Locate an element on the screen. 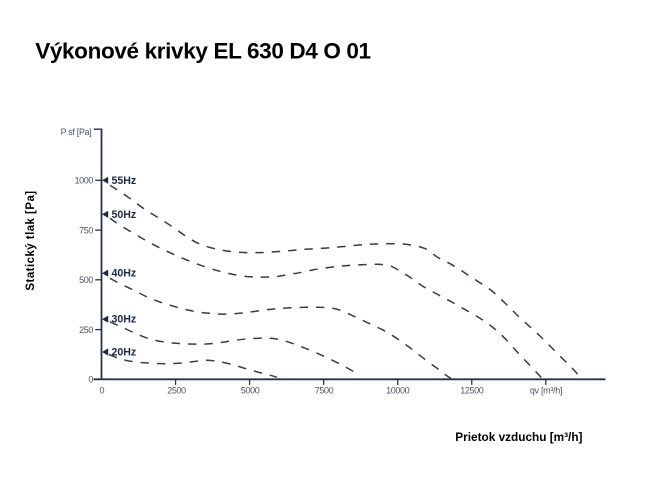 This screenshot has height=500, width=650. svg-text: 2500 is located at coordinates (176, 390).